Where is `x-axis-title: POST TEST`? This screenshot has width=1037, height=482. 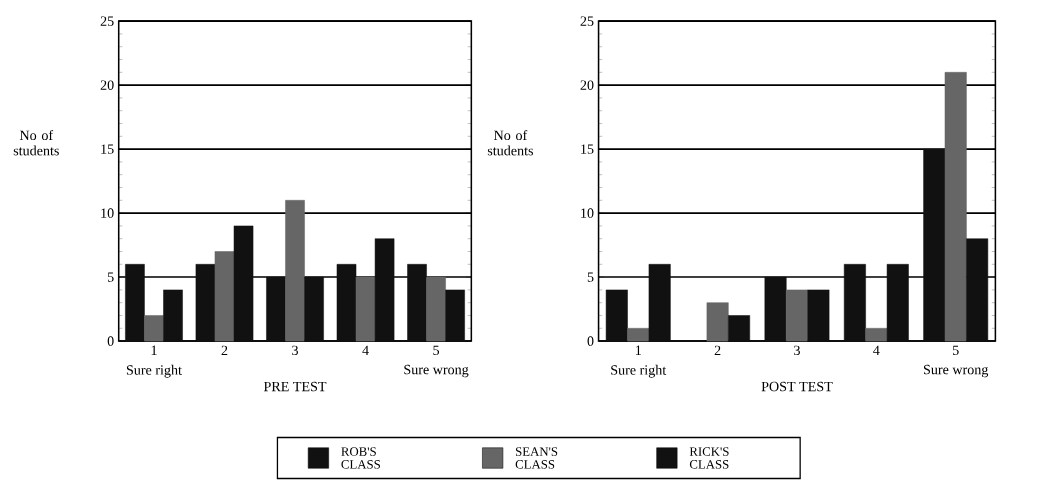 x-axis-title: POST TEST is located at coordinates (797, 386).